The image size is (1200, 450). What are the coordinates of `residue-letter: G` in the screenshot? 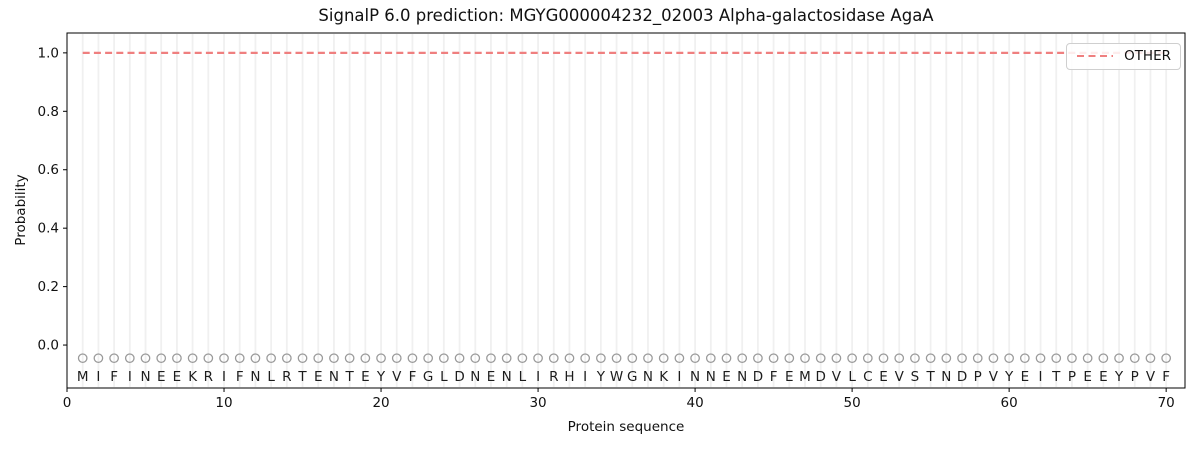 It's located at (632, 377).